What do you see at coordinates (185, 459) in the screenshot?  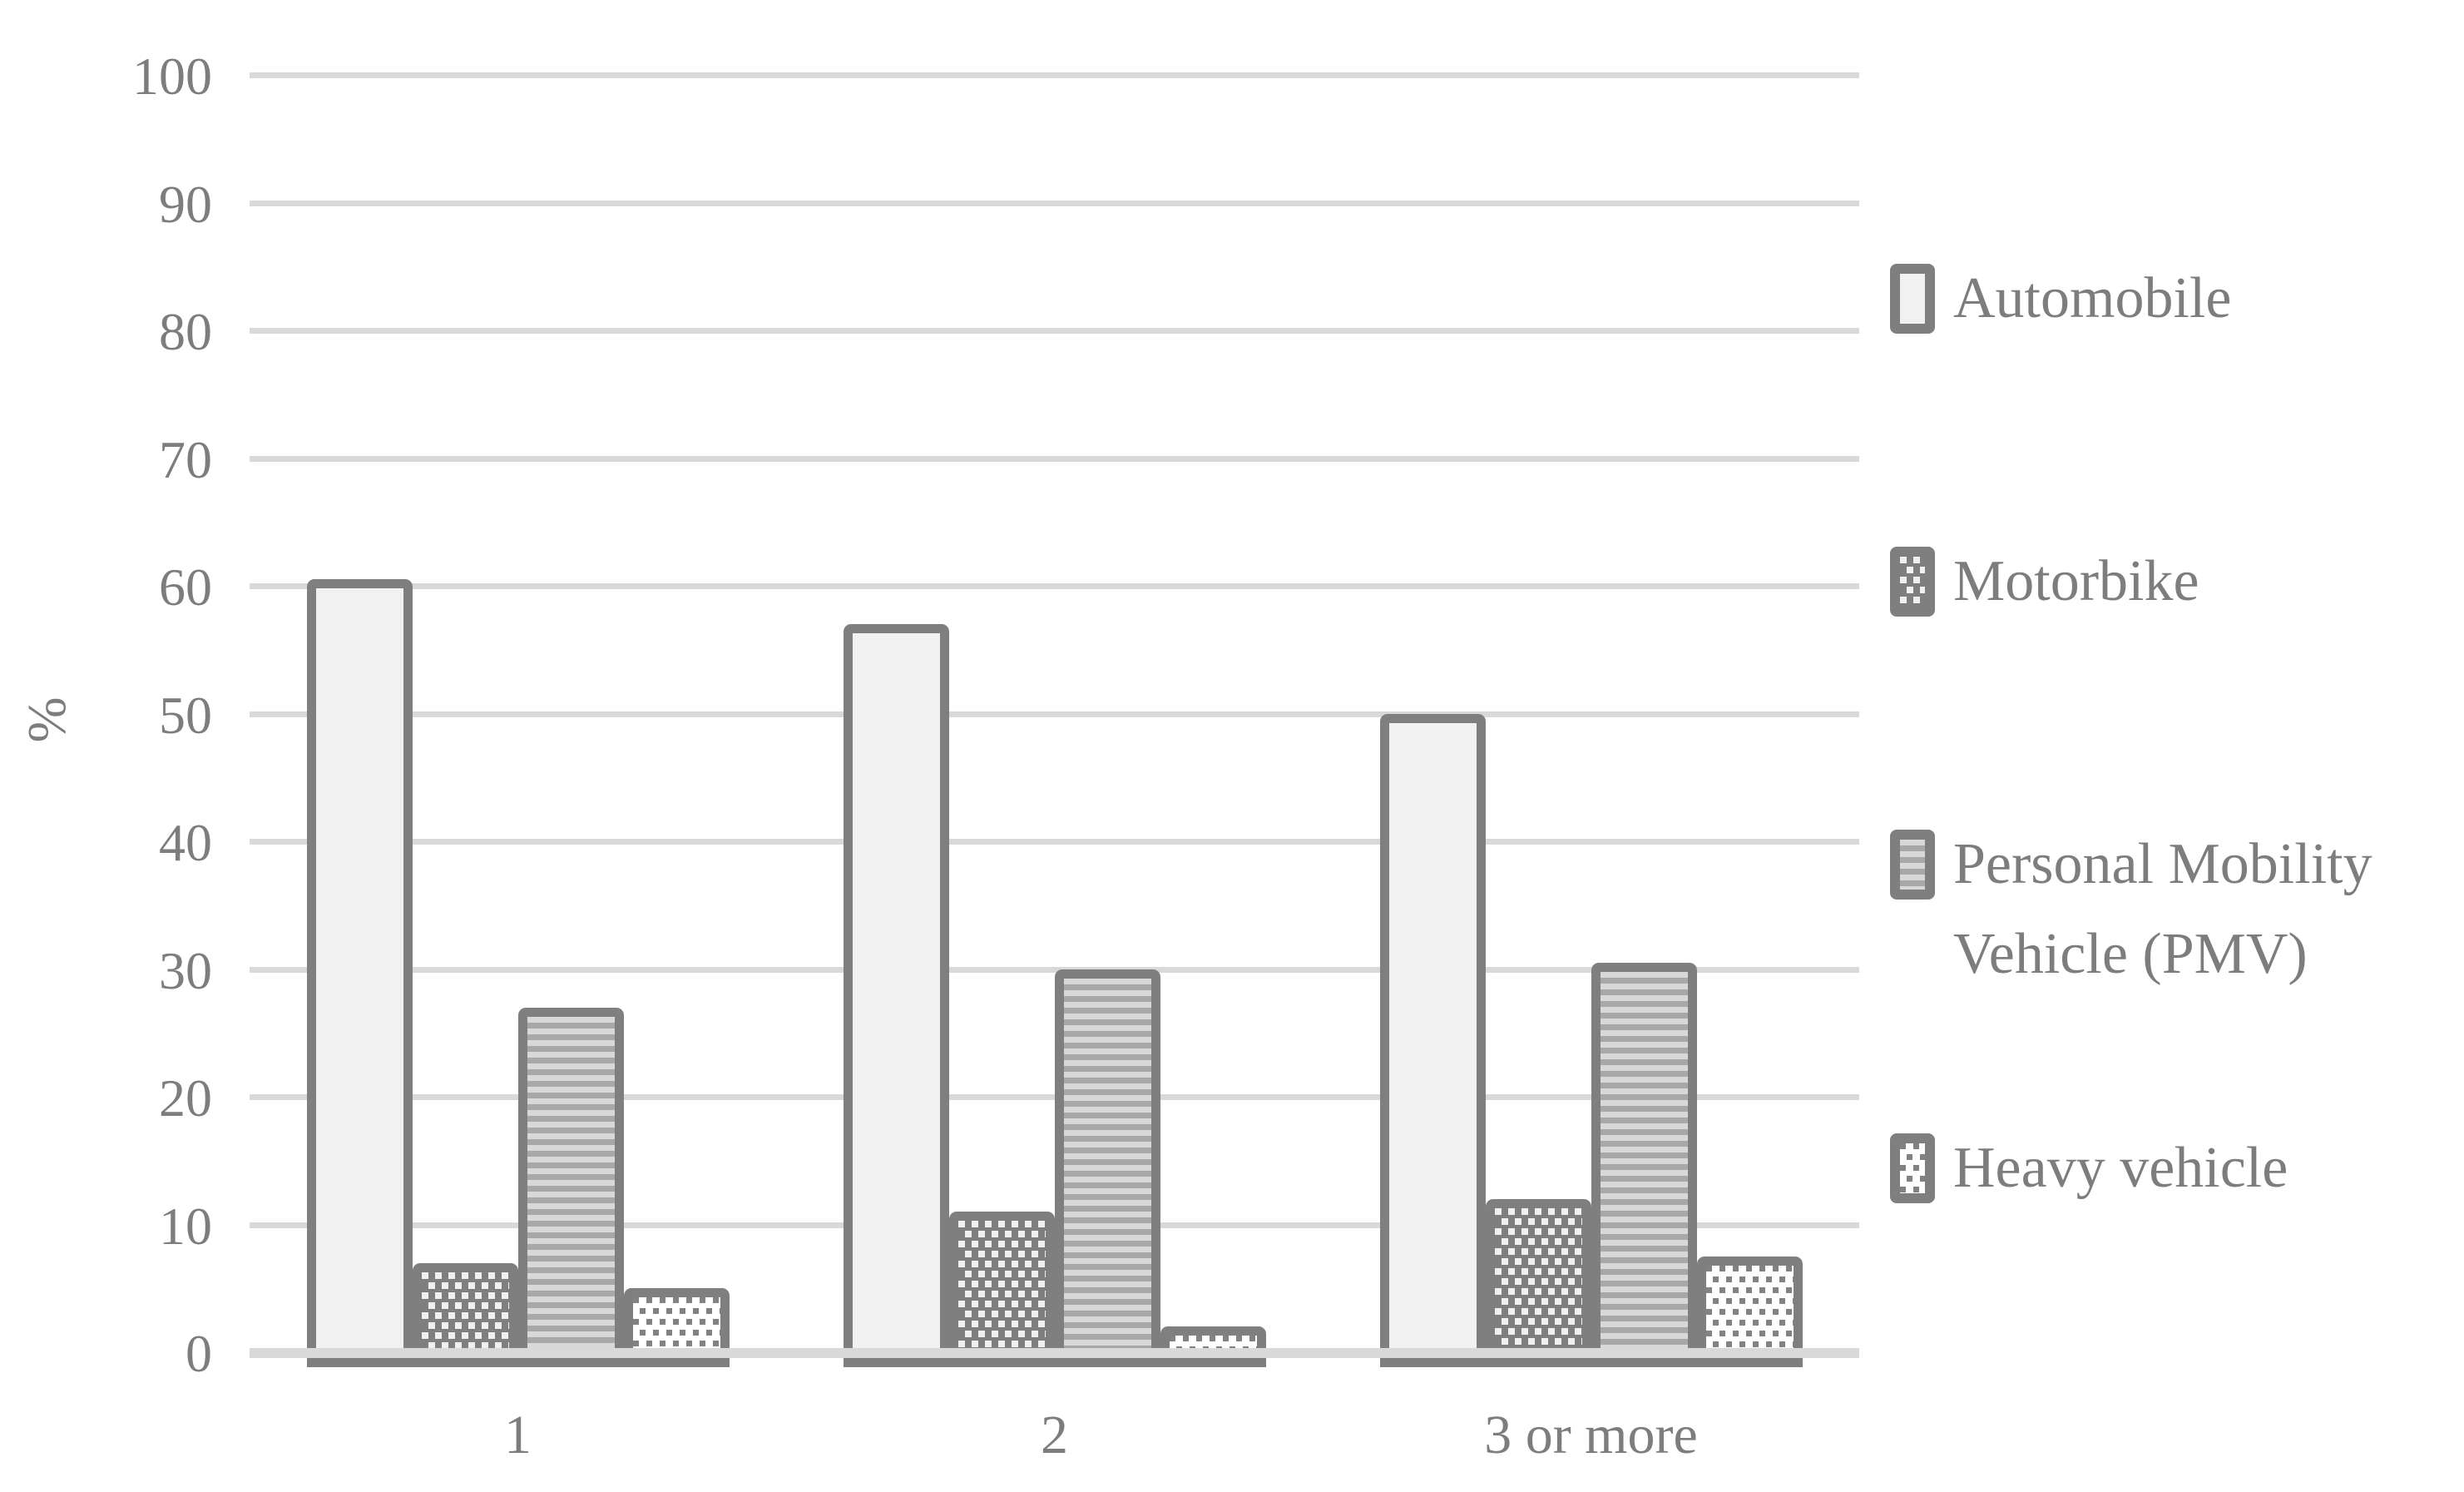 I see `y-tick-label: 70` at bounding box center [185, 459].